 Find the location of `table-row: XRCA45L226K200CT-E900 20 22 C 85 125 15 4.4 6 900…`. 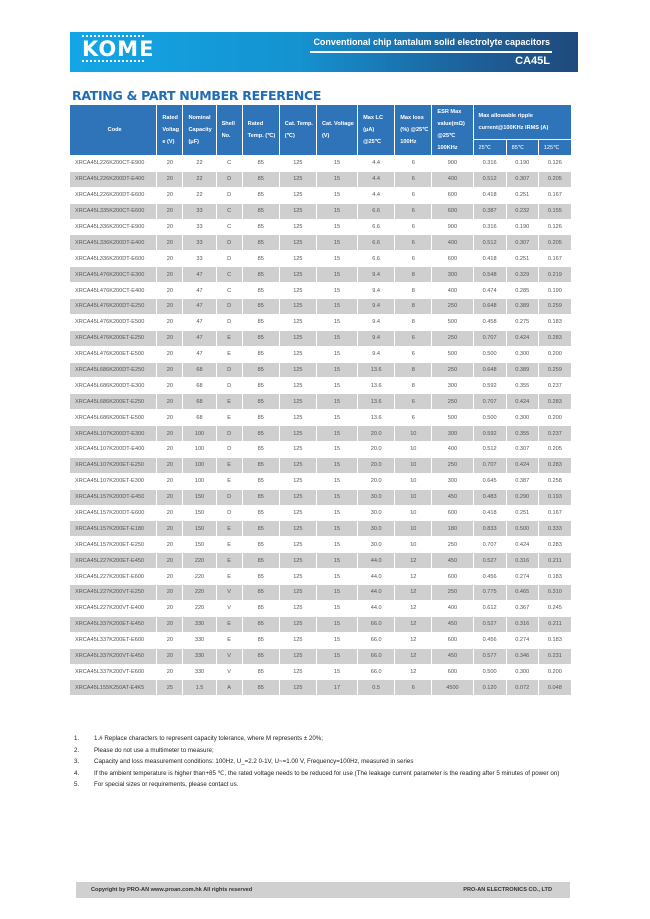

table-row: XRCA45L226K200CT-E900 20 22 C 85 125 15 4.4 6 900… is located at coordinates (320, 163).